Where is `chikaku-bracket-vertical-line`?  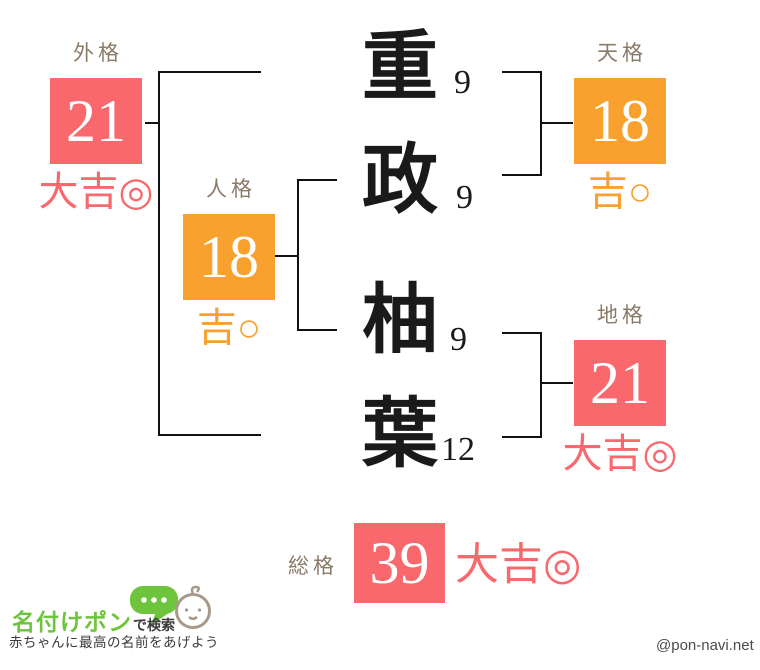
chikaku-bracket-vertical-line is located at coordinates (541, 385).